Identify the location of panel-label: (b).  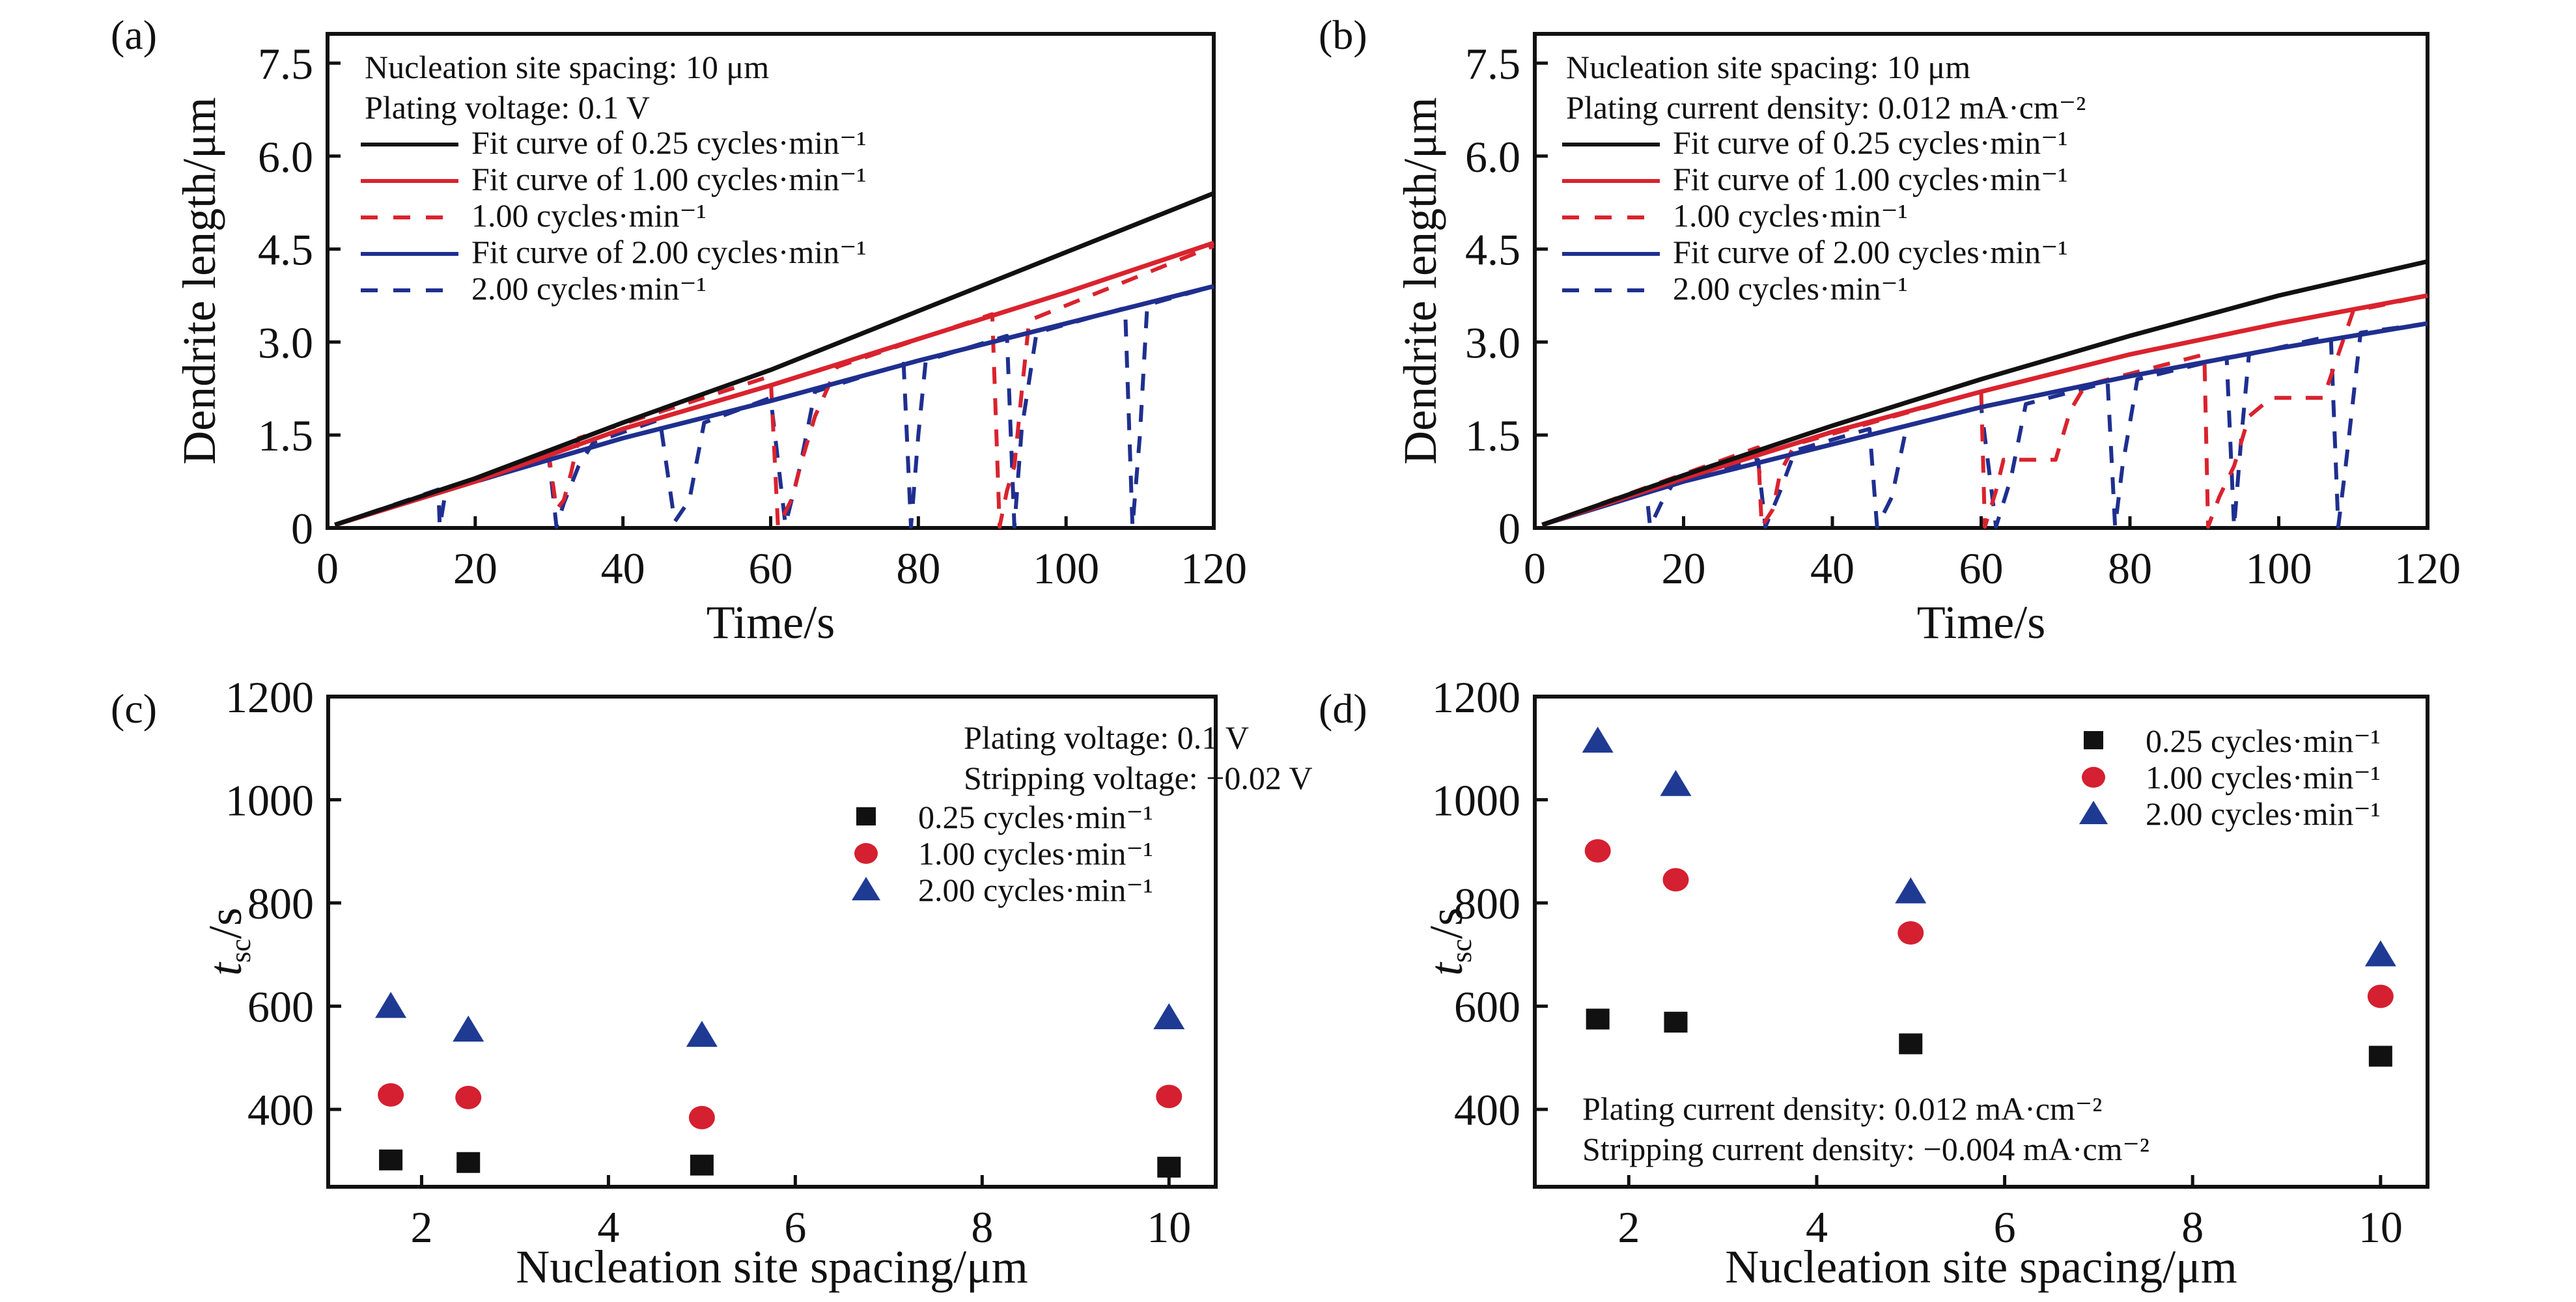
(1343, 35).